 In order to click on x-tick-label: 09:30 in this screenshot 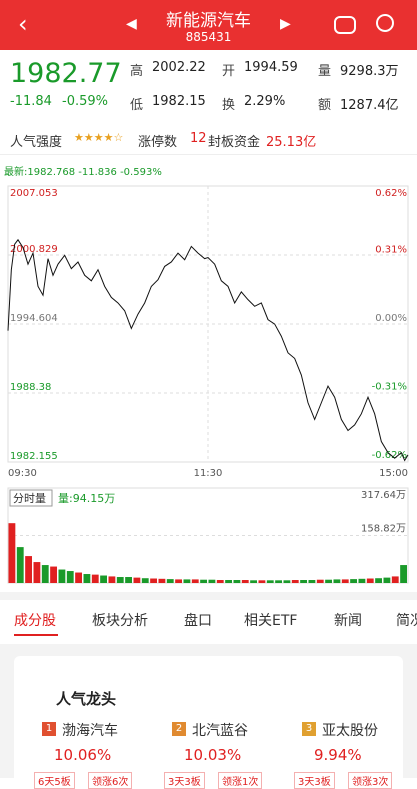, I will do `click(22, 473)`.